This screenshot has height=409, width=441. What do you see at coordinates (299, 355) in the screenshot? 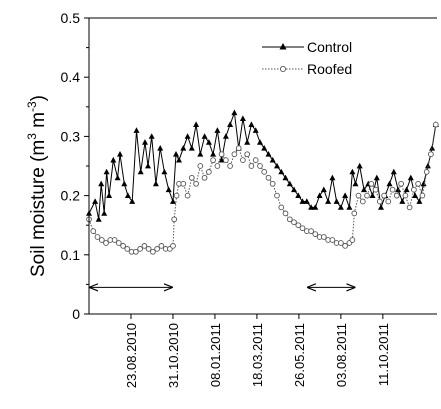
I see `x-tick-label: 26.05.2011` at bounding box center [299, 355].